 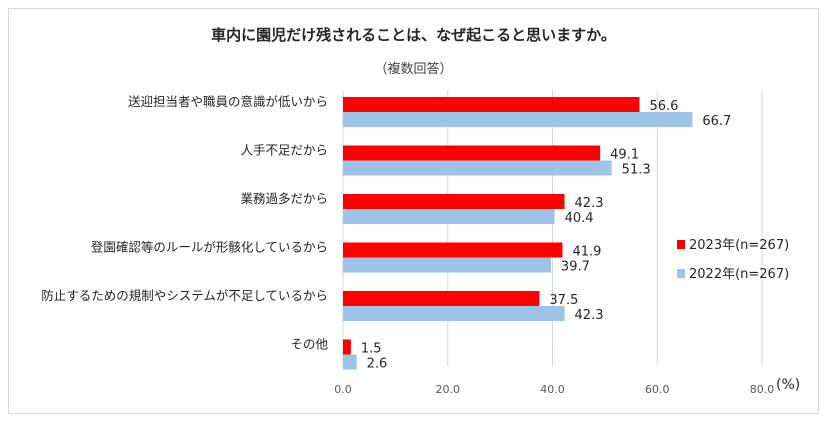 What do you see at coordinates (184, 295) in the screenshot?
I see `category-label: 防止するための規制やシステムが不足しているから` at bounding box center [184, 295].